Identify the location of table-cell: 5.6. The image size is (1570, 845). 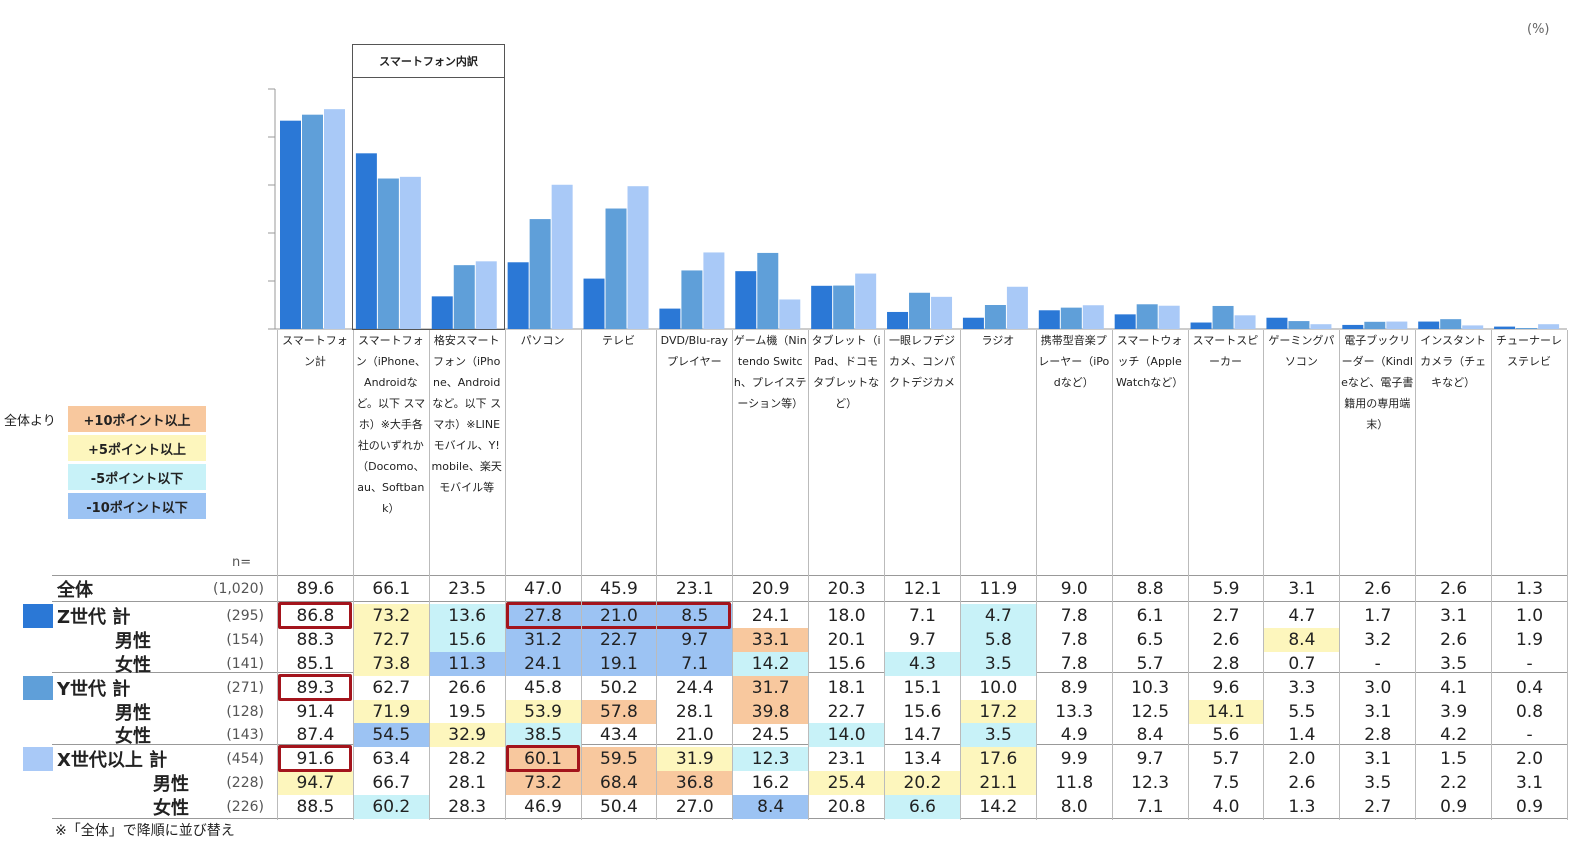
(1226, 734).